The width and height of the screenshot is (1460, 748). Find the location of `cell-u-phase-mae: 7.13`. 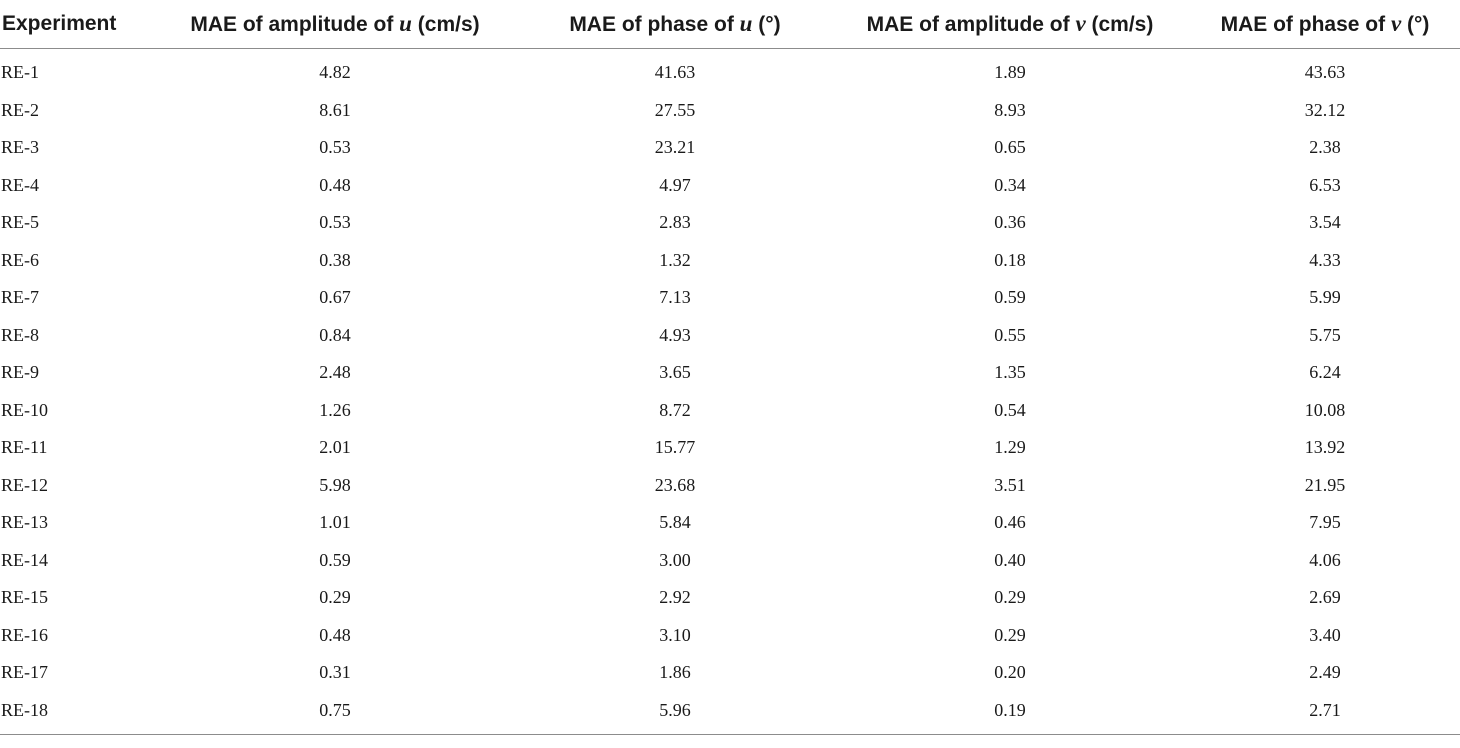

cell-u-phase-mae: 7.13 is located at coordinates (675, 297).